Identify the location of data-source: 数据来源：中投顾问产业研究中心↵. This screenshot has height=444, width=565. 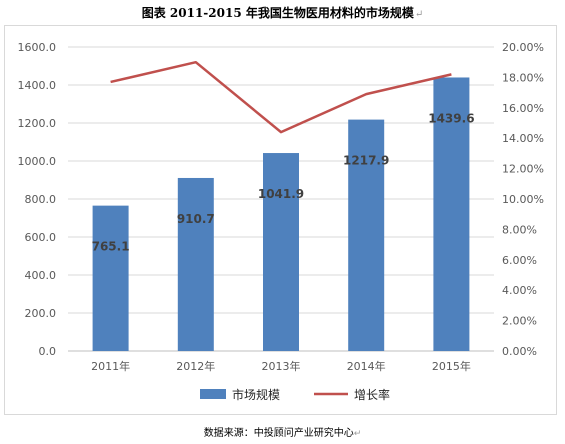
(282, 433).